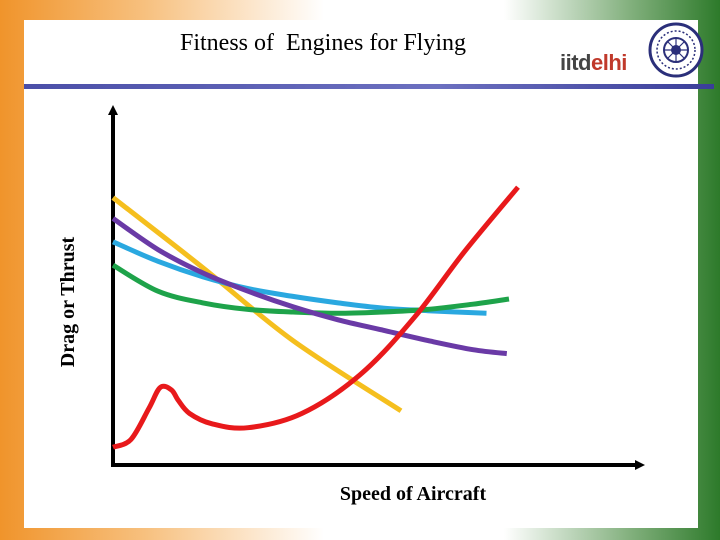 The height and width of the screenshot is (540, 720). What do you see at coordinates (676, 50) in the screenshot?
I see `iit-seal-icon` at bounding box center [676, 50].